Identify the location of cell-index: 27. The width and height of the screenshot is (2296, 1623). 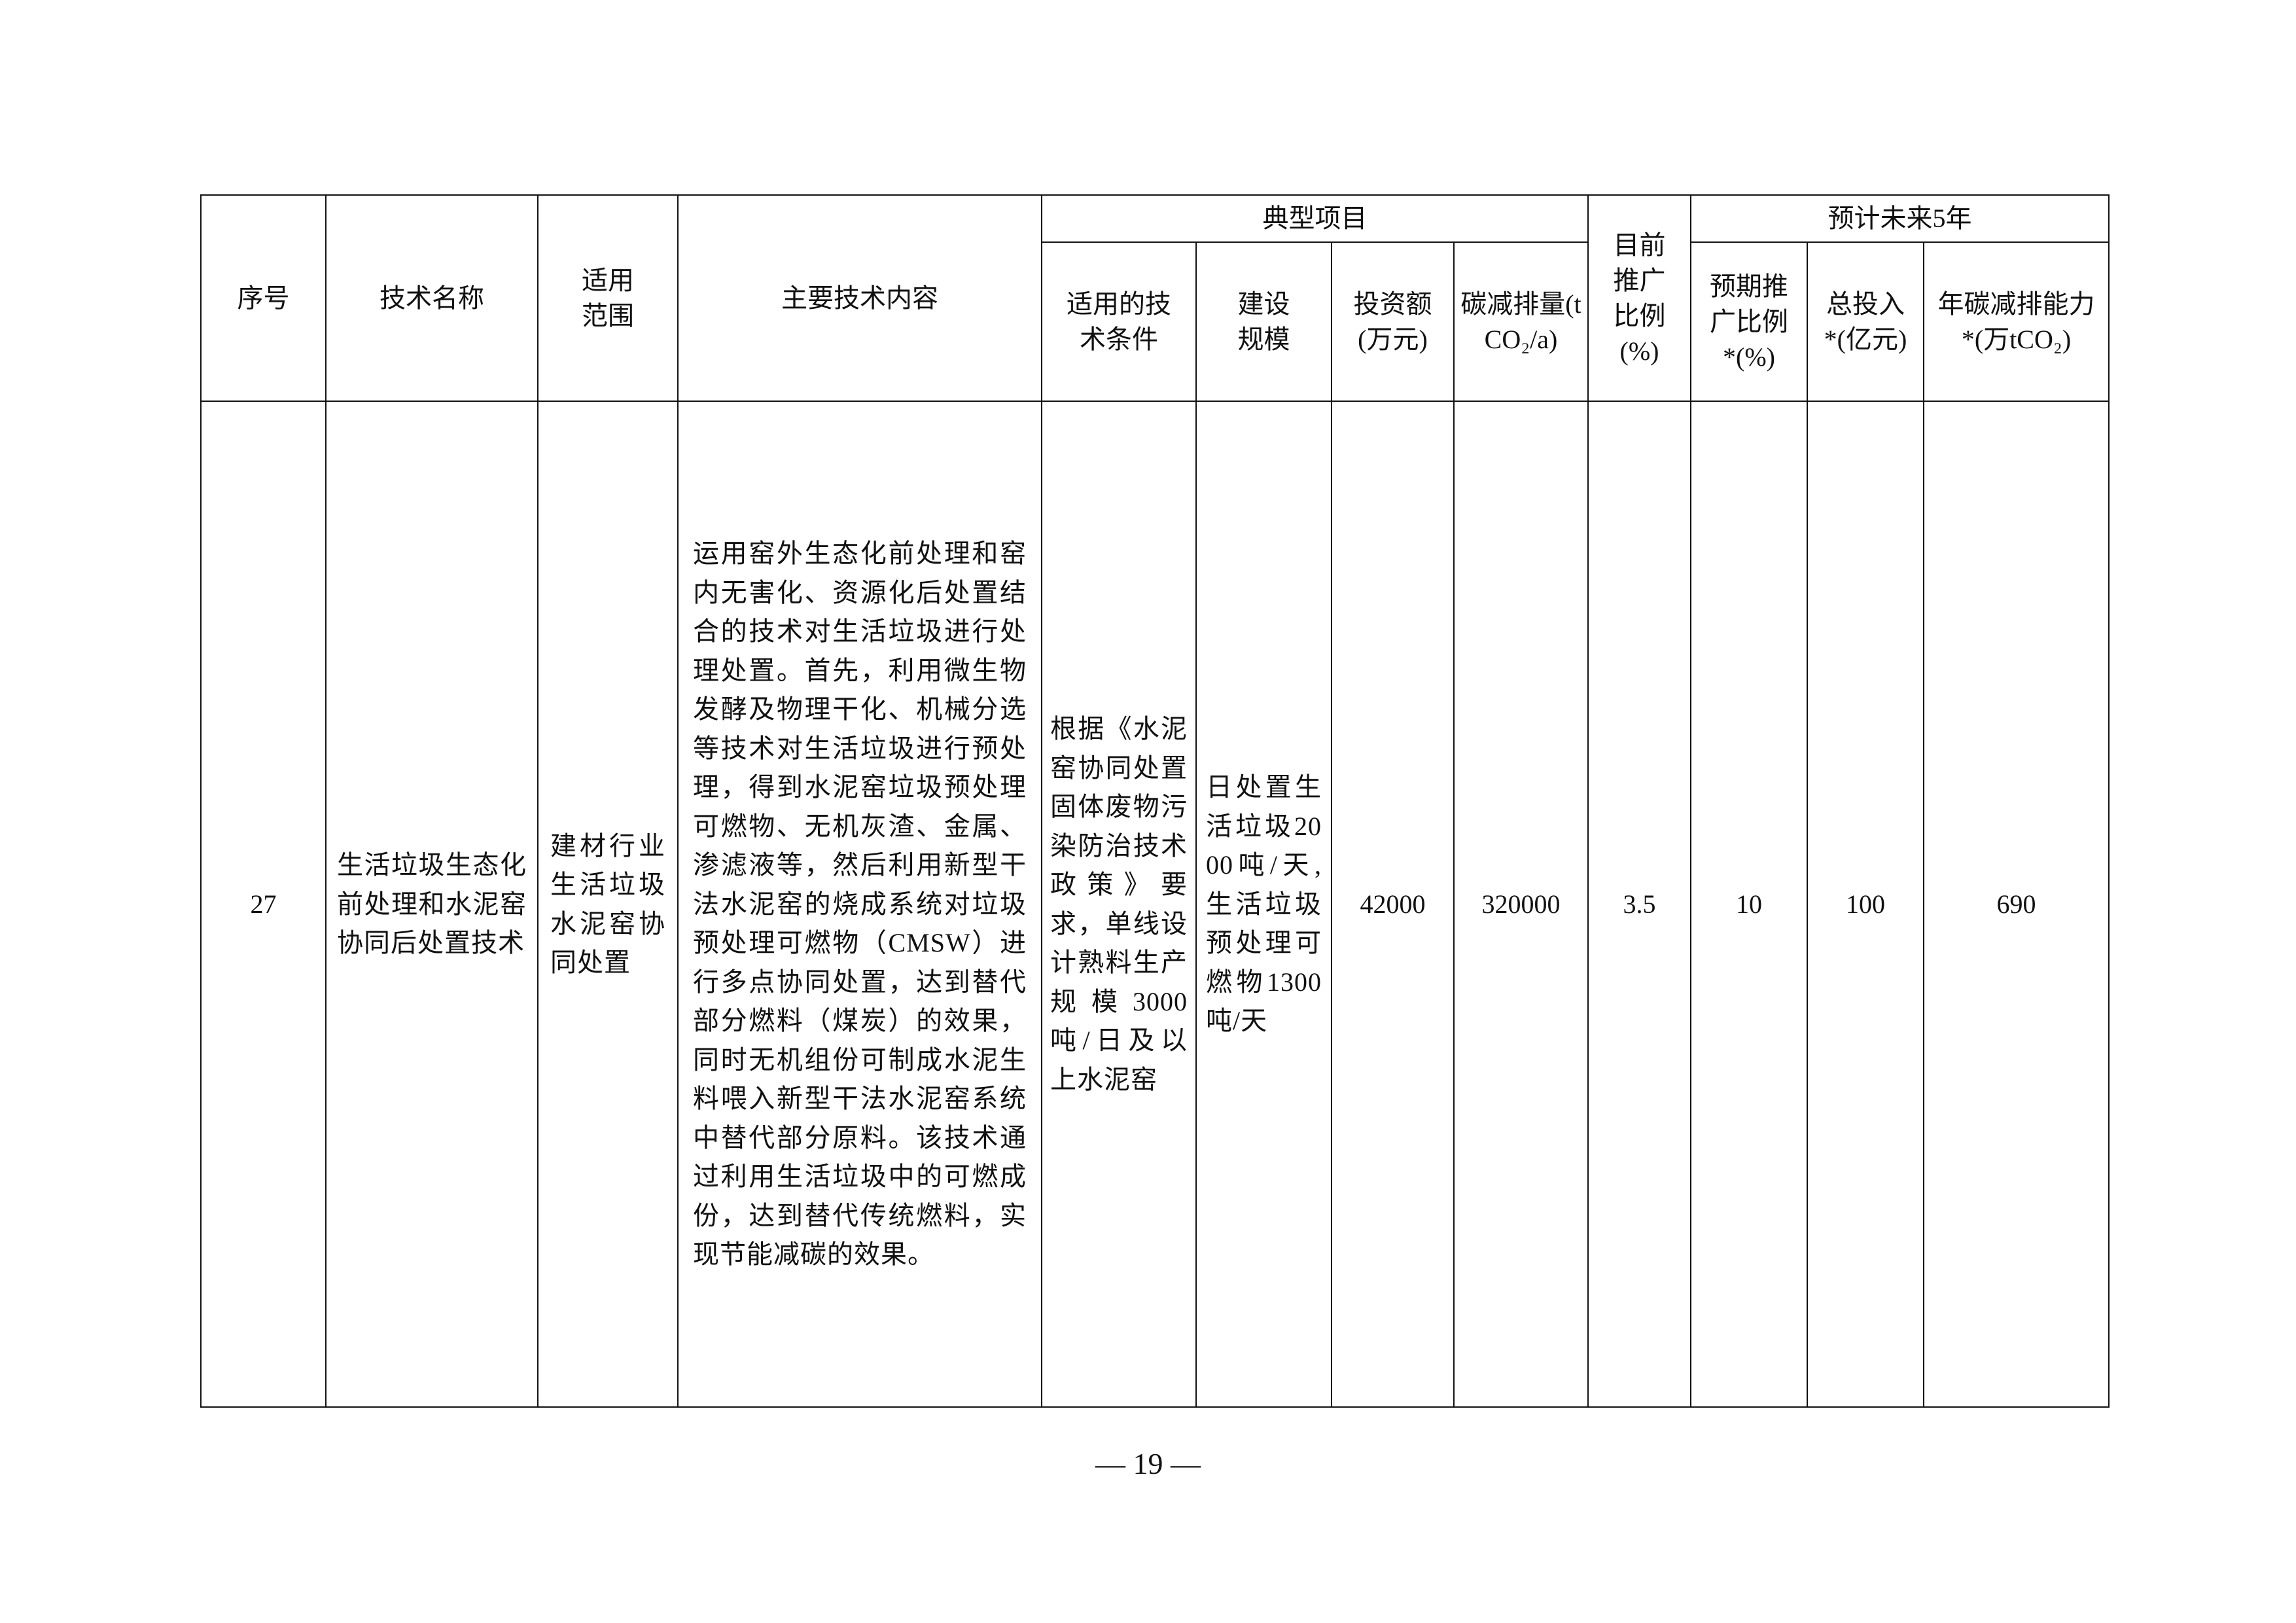
(263, 904).